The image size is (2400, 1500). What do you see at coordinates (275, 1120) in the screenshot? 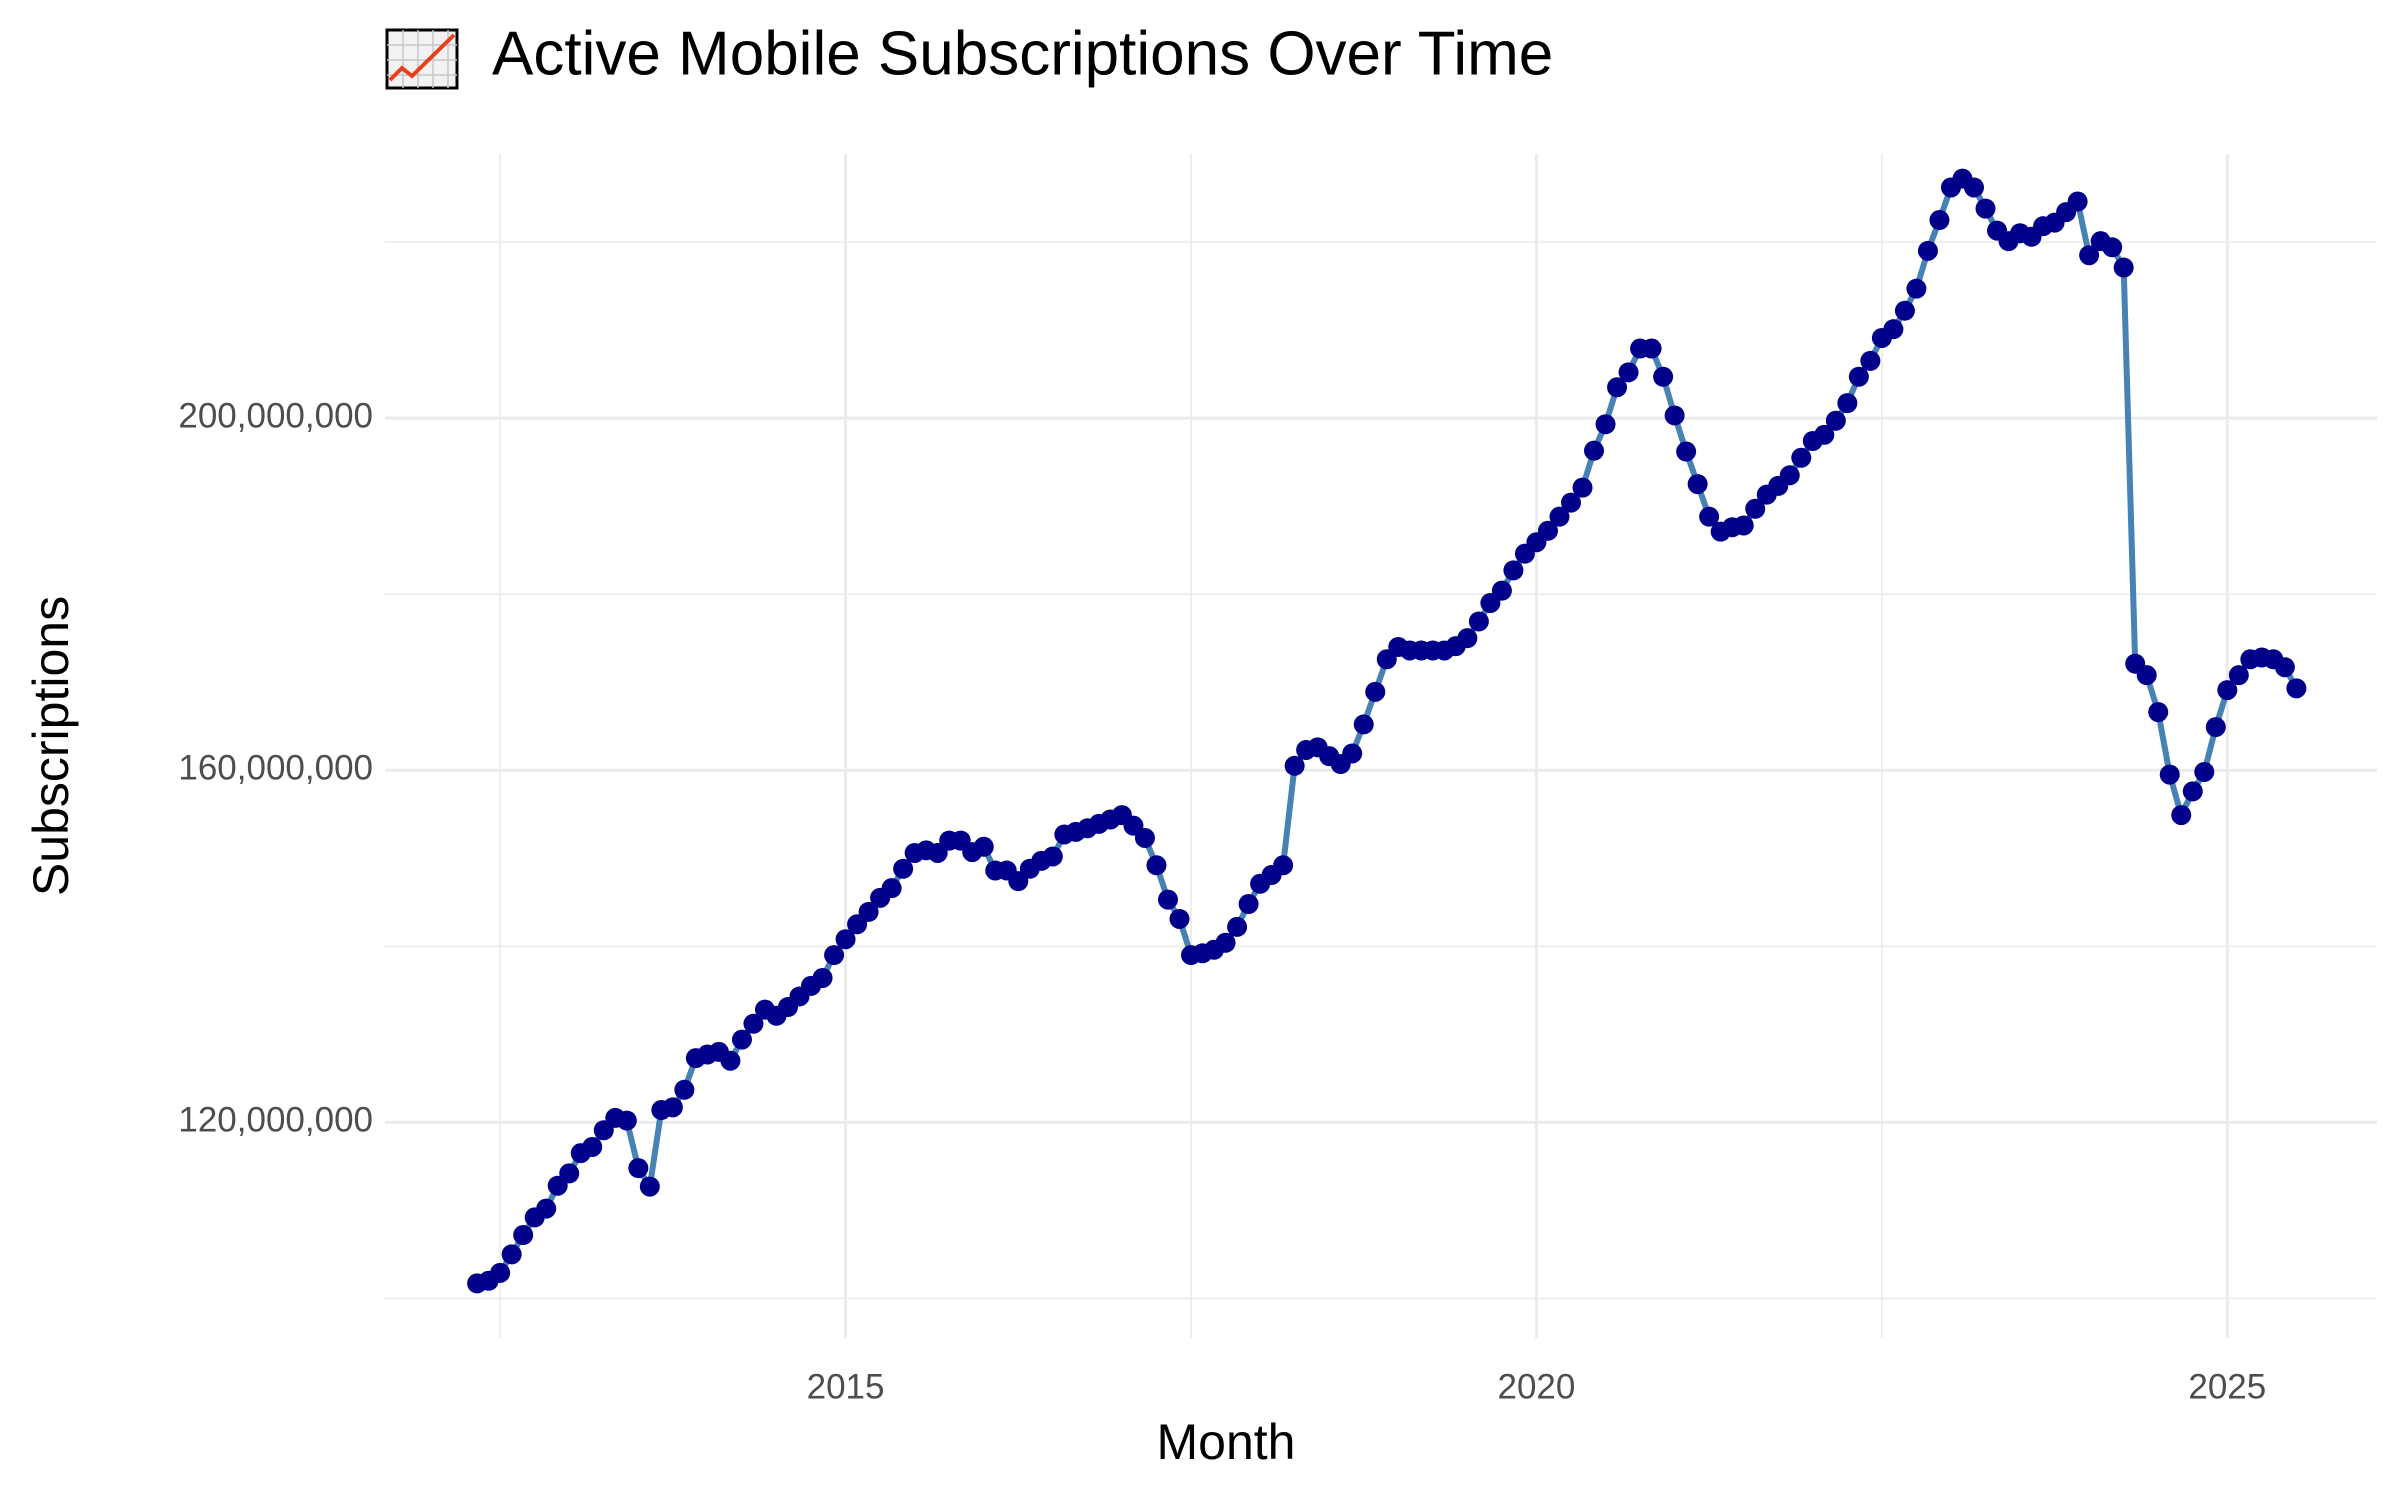
I see `y-tick-label: 120,000,000` at bounding box center [275, 1120].